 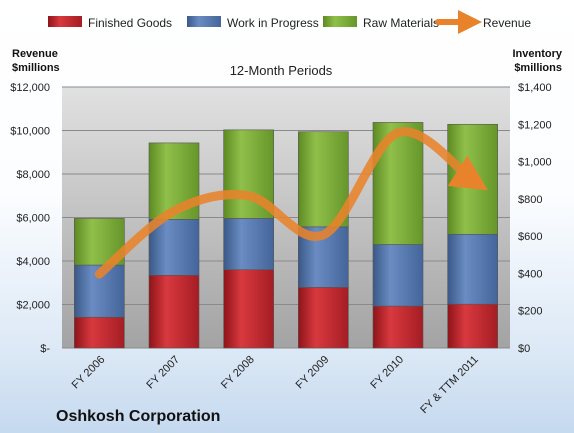 What do you see at coordinates (524, 349) in the screenshot?
I see `right-tick-label-0: $0` at bounding box center [524, 349].